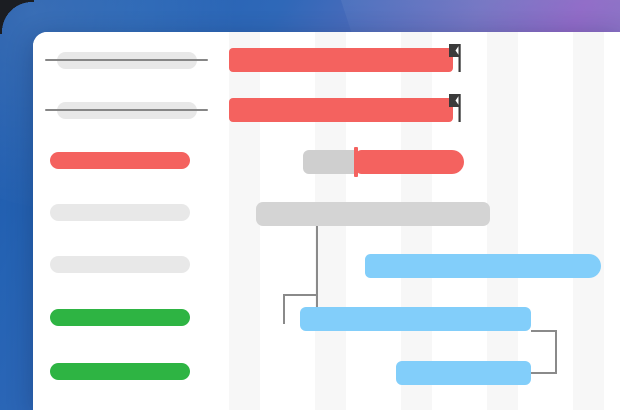 The width and height of the screenshot is (620, 410). What do you see at coordinates (556, 352) in the screenshot?
I see `dependency-line-5-6-segment-v` at bounding box center [556, 352].